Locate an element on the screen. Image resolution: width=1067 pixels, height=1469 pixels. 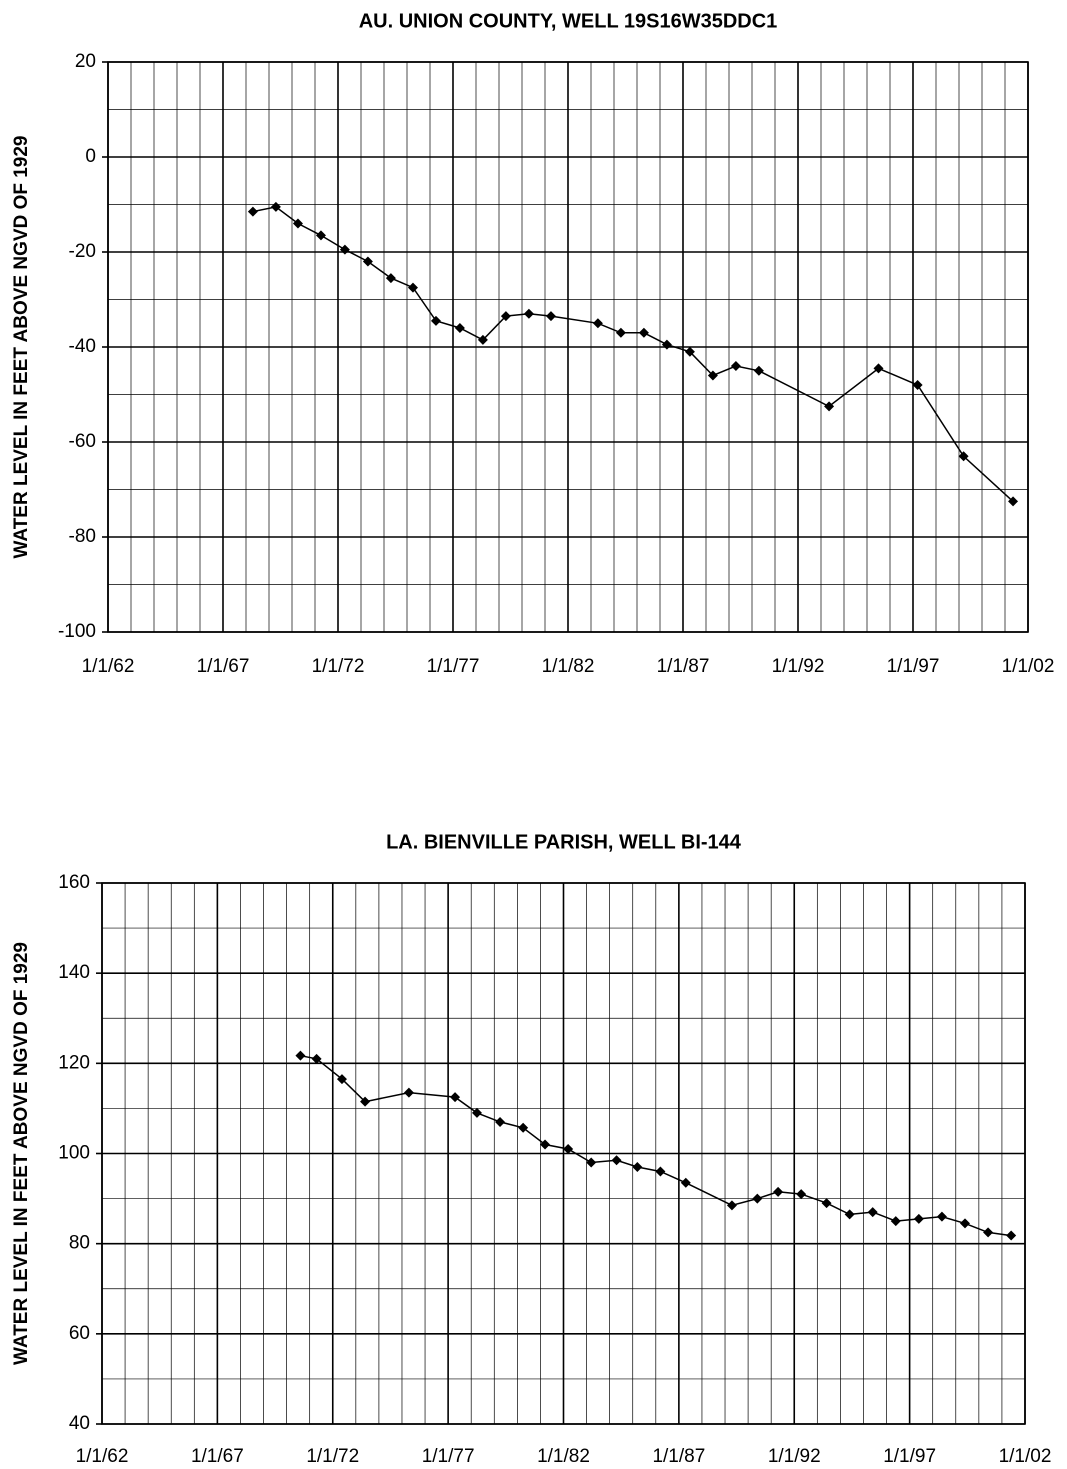
y-tick-label: 120 is located at coordinates (74, 1062).